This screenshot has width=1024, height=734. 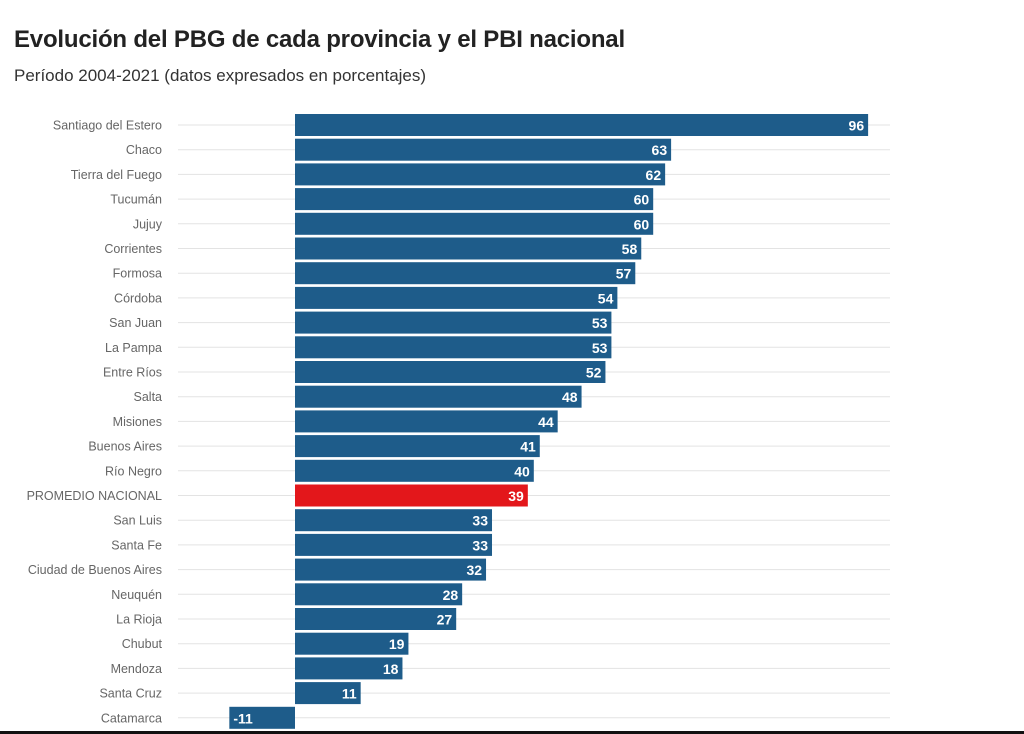 I want to click on category-label: Misiones, so click(x=137, y=422).